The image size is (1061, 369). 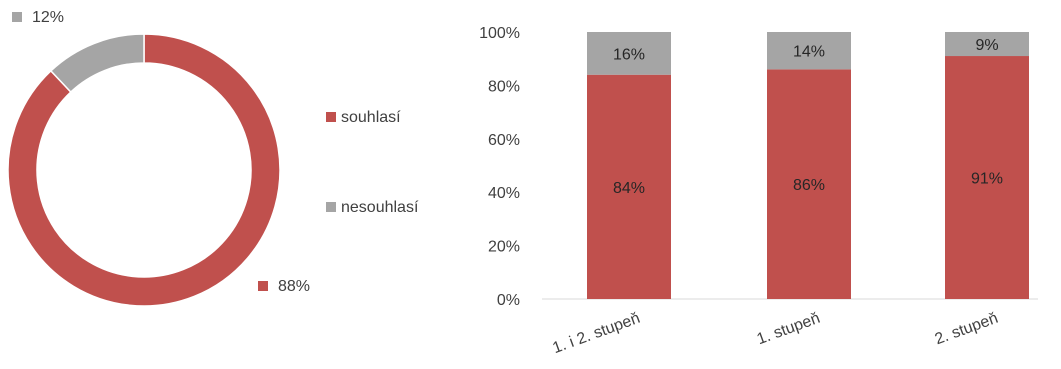 What do you see at coordinates (97, 63) in the screenshot?
I see `donut-slice-nesouhlasi` at bounding box center [97, 63].